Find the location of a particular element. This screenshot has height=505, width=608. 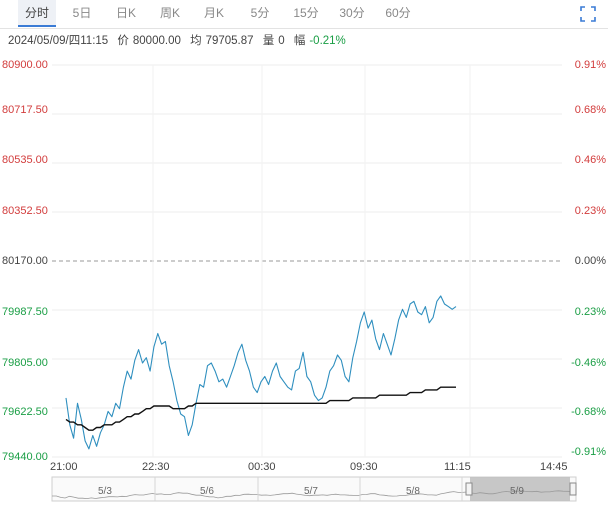

nav-date-4: 5/9 is located at coordinates (517, 491).